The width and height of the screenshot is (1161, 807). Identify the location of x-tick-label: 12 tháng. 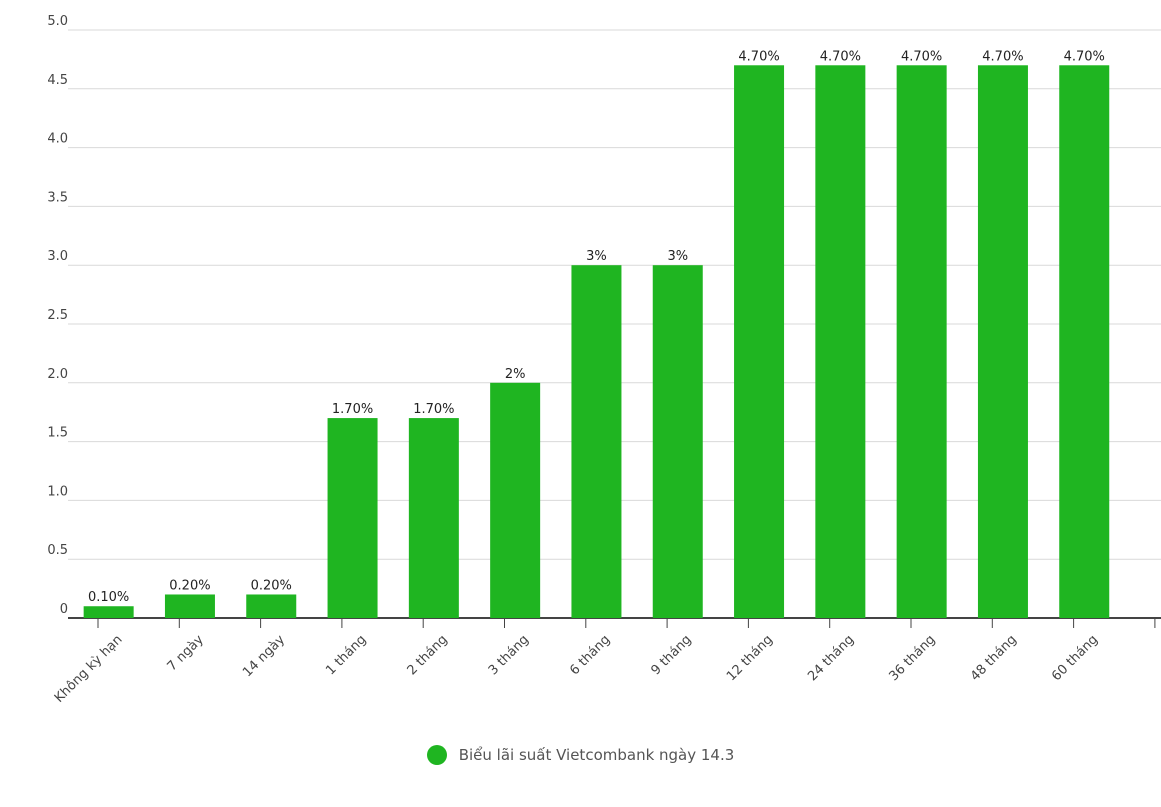
(750, 658).